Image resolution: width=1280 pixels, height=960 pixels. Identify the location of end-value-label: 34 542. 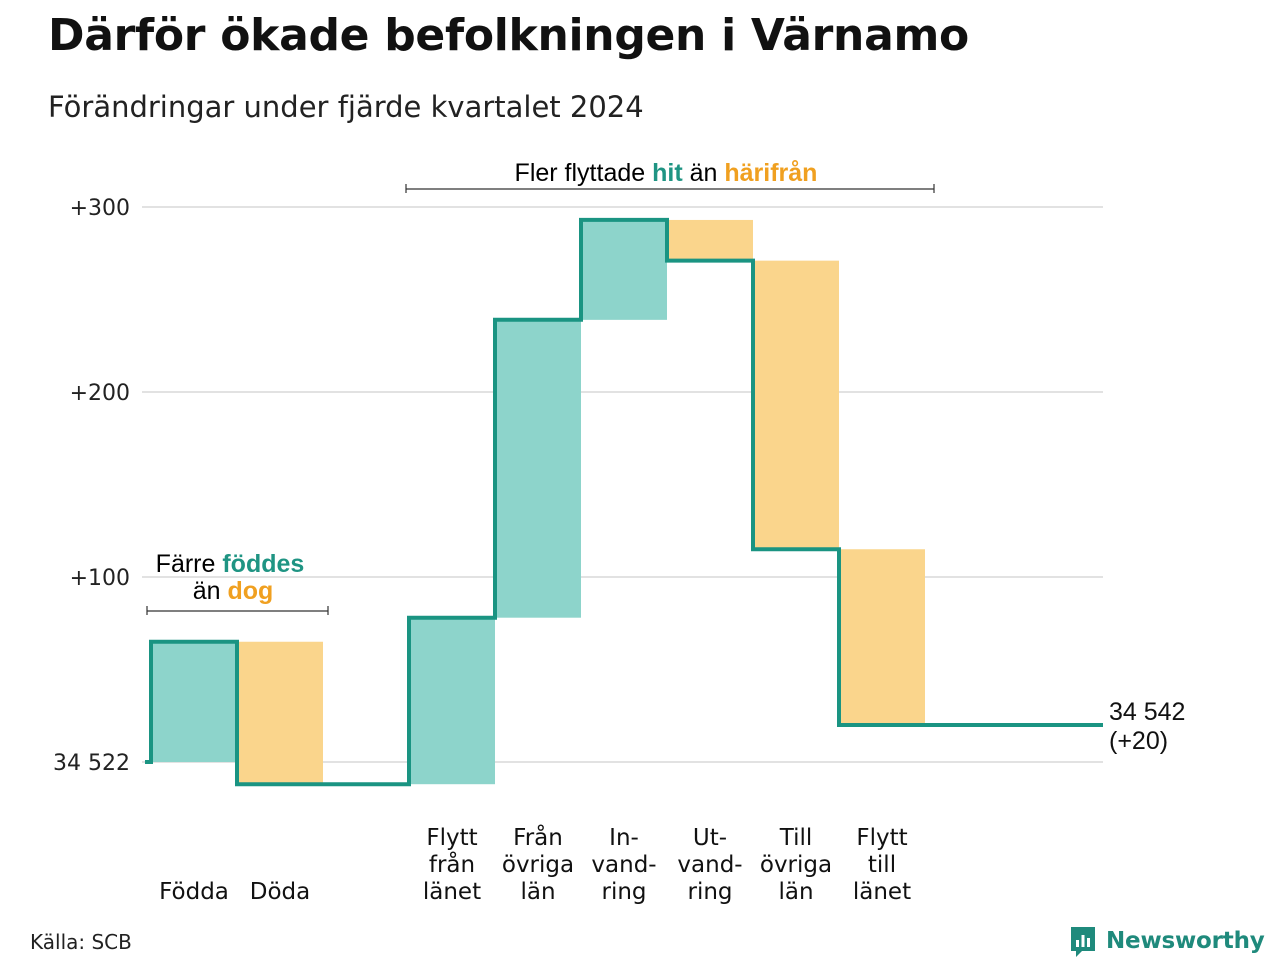
(1147, 712).